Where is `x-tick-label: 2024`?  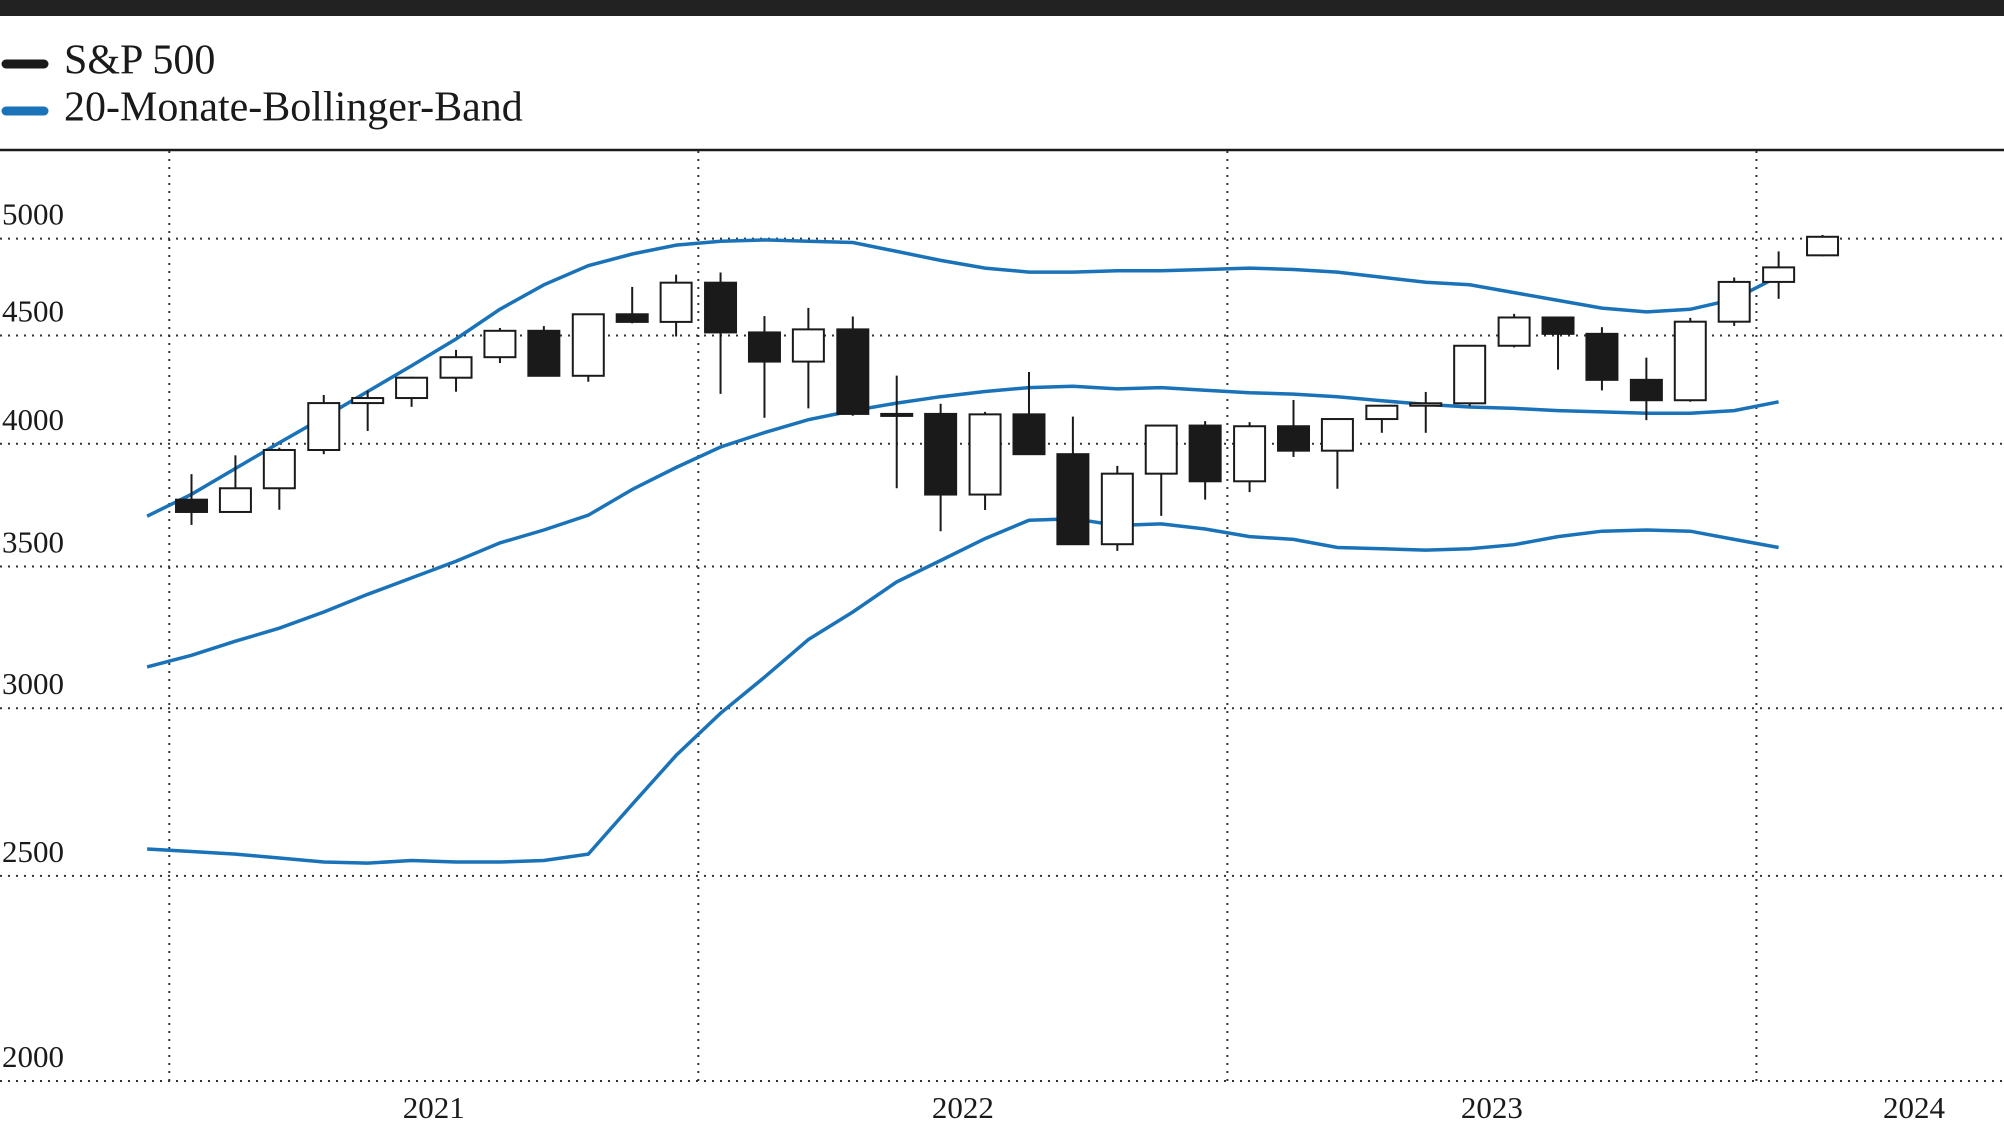
x-tick-label: 2024 is located at coordinates (1914, 1107).